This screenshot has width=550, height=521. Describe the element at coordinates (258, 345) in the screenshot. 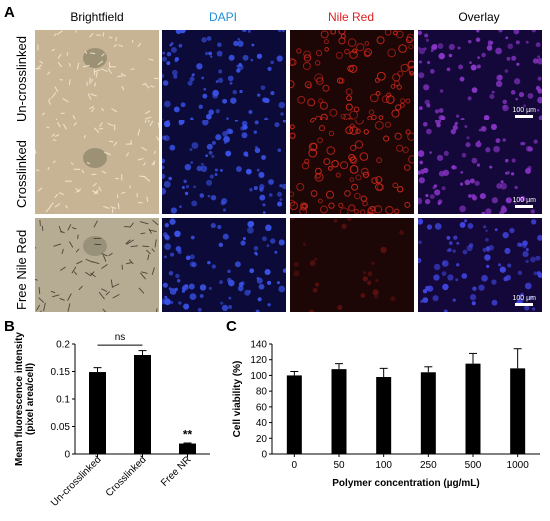

I see `y-tick-label: 140` at that location.